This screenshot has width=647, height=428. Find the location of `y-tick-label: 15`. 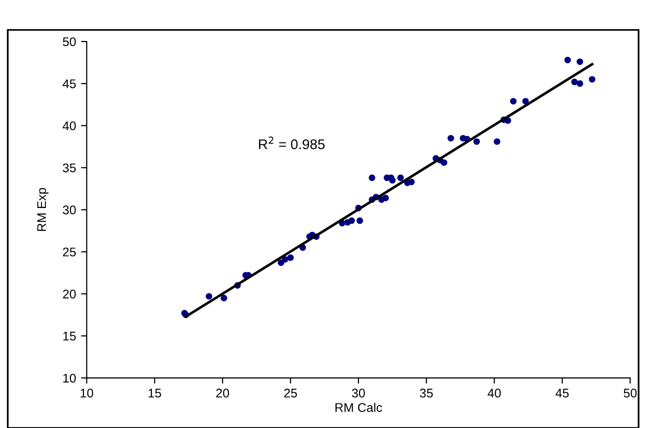

y-tick-label: 15 is located at coordinates (69, 336).